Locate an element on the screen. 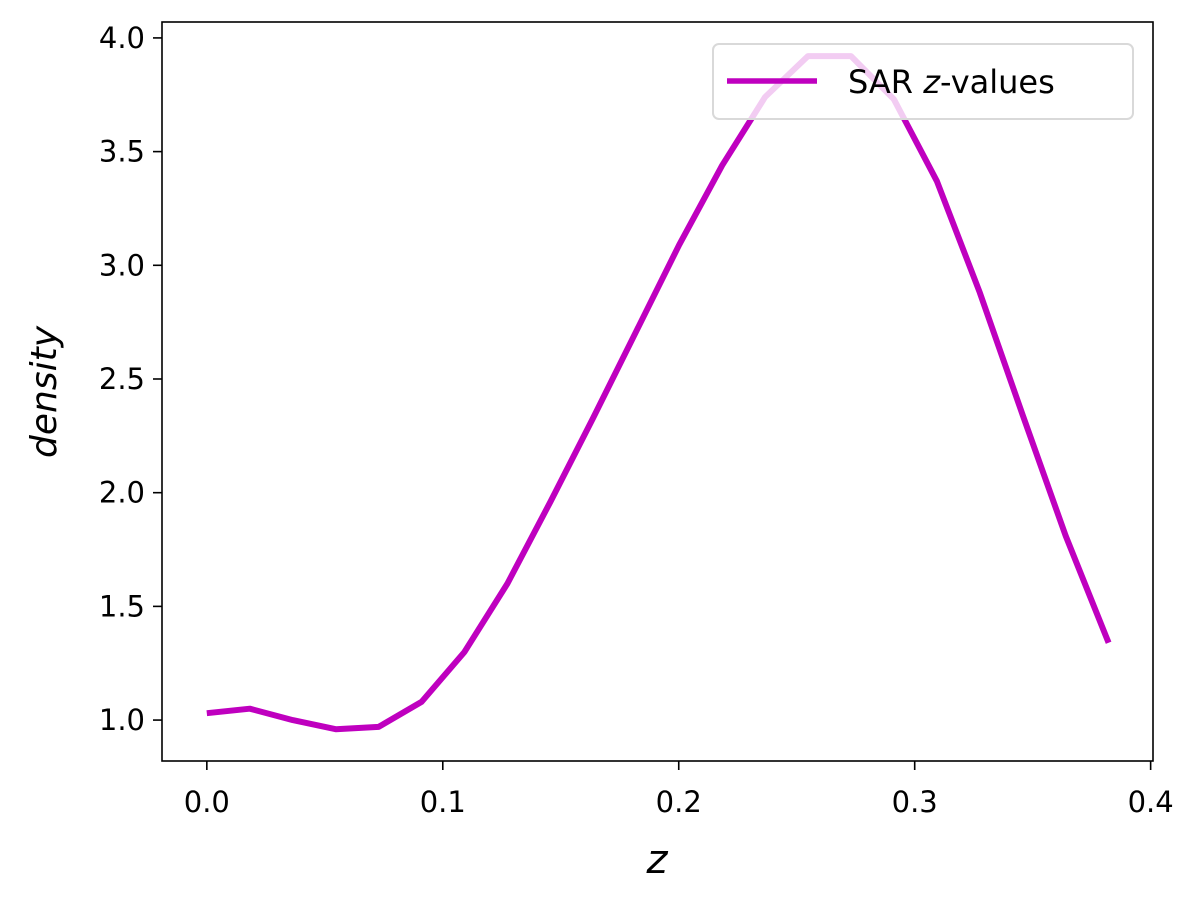  y-tick-label: 1.5 is located at coordinates (122, 606).